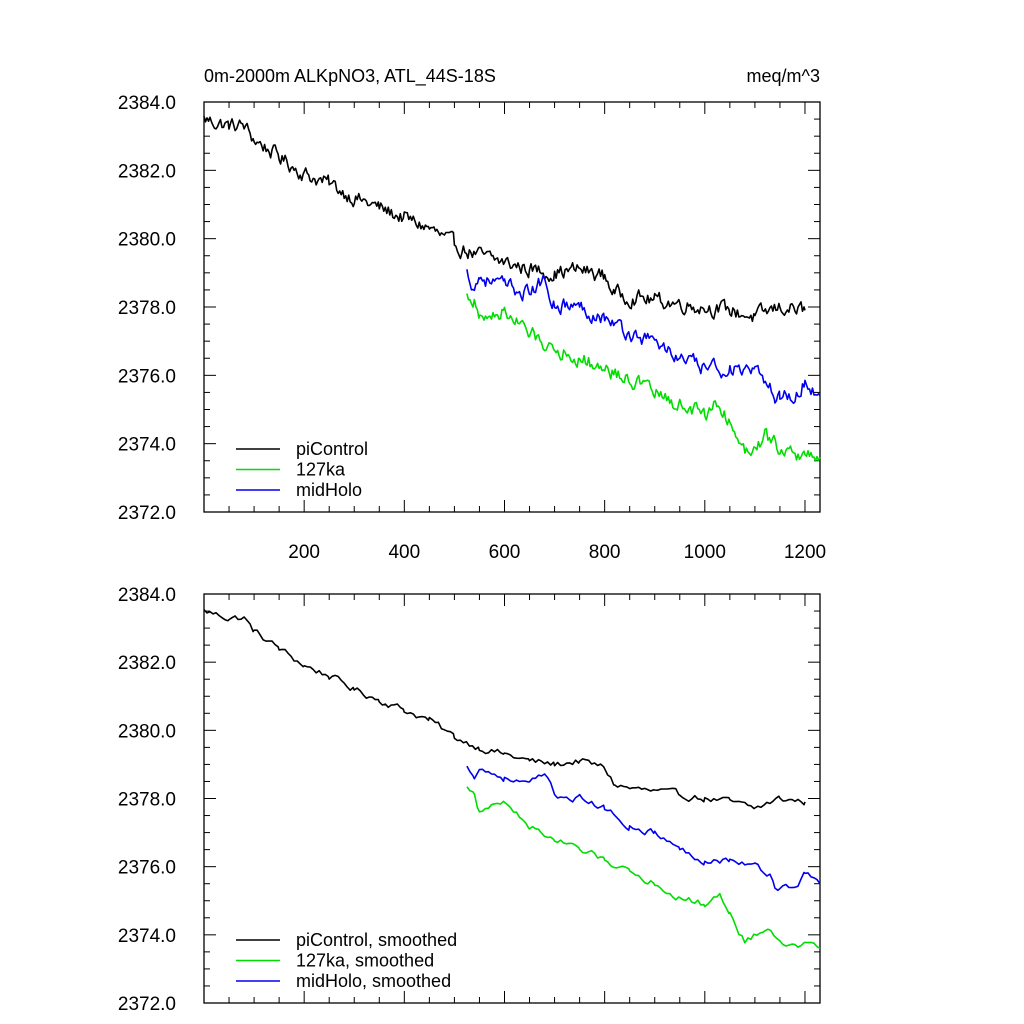  What do you see at coordinates (321, 470) in the screenshot?
I see `top-legend-label: 127ka` at bounding box center [321, 470].